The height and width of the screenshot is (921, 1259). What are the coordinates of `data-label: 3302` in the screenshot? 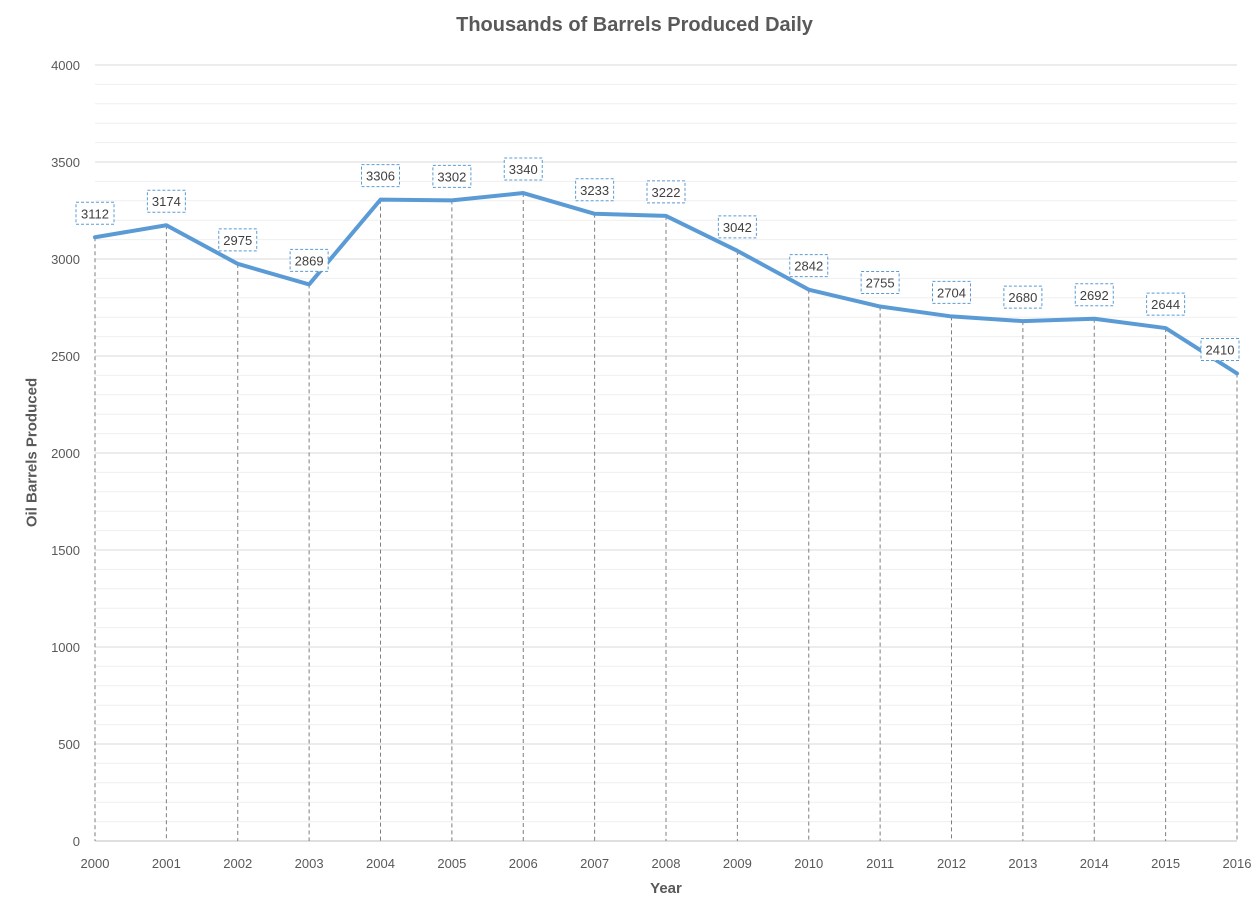 It's located at (451, 176).